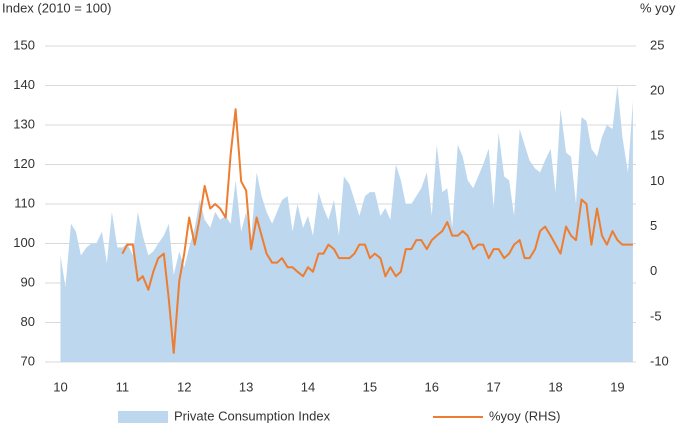 The image size is (677, 432). Describe the element at coordinates (24, 123) in the screenshot. I see `y-tick-label: 130` at that location.